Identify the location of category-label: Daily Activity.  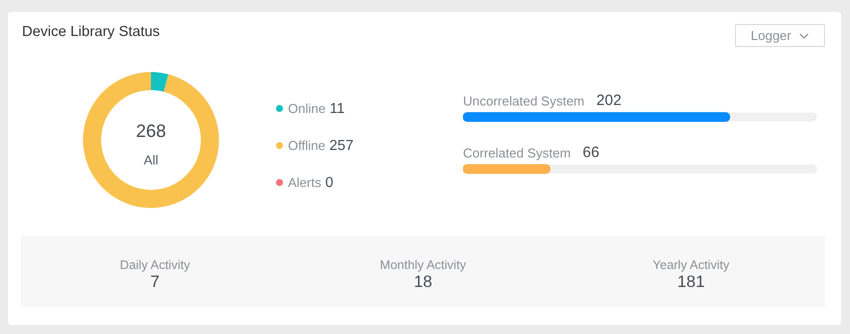
(155, 265).